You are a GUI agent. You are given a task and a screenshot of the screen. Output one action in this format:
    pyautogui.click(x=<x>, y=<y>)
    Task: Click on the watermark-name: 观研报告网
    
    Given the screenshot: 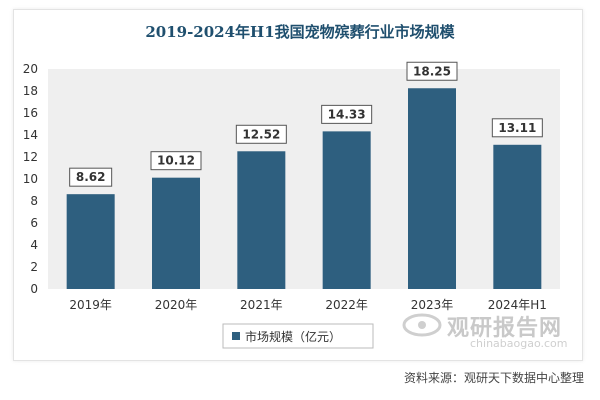 What is the action you would take?
    pyautogui.click(x=505, y=328)
    